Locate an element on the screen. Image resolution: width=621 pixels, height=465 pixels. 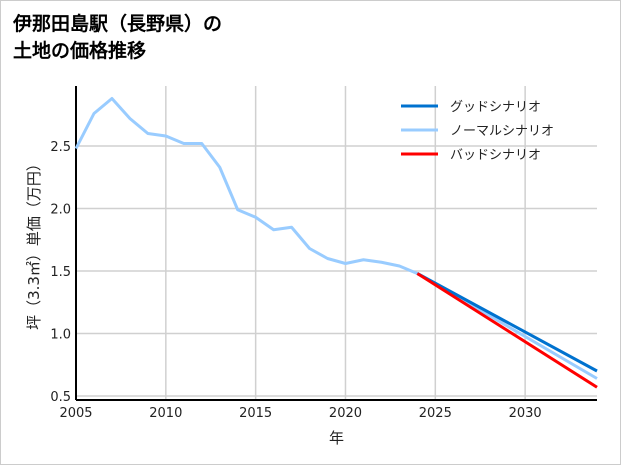
title-line-2: 土地の価格推移 is located at coordinates (80, 51).